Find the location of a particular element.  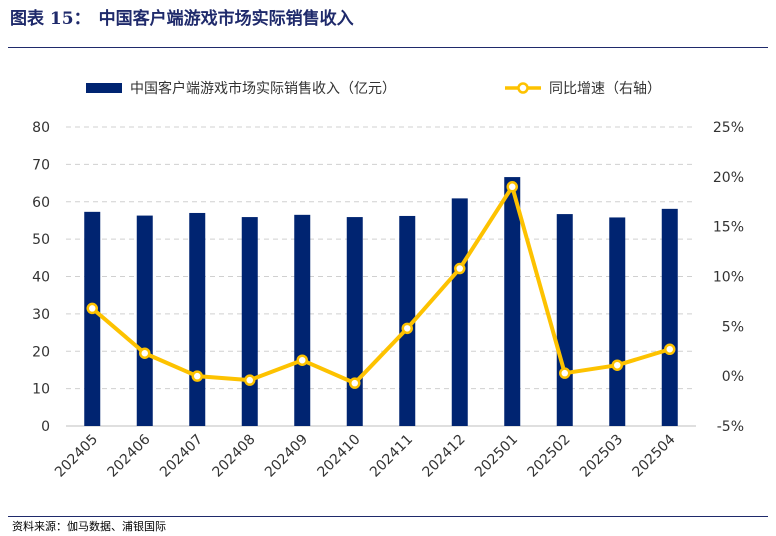

y-right-tick-label: 20% is located at coordinates (728, 178).